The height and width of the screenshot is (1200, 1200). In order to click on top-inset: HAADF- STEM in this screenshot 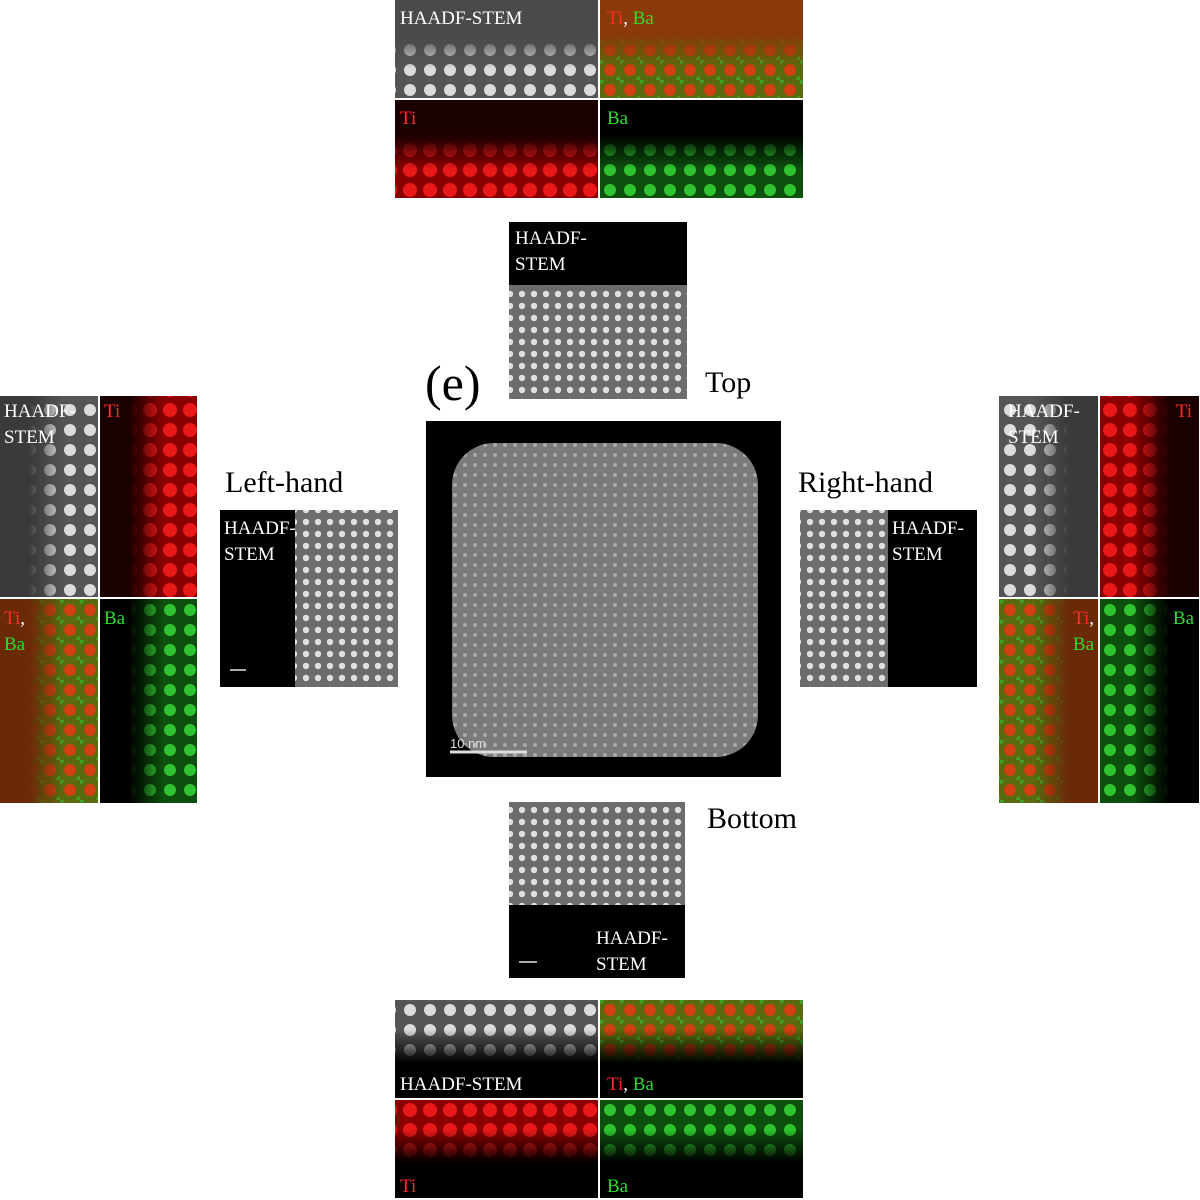, I will do `click(598, 310)`.